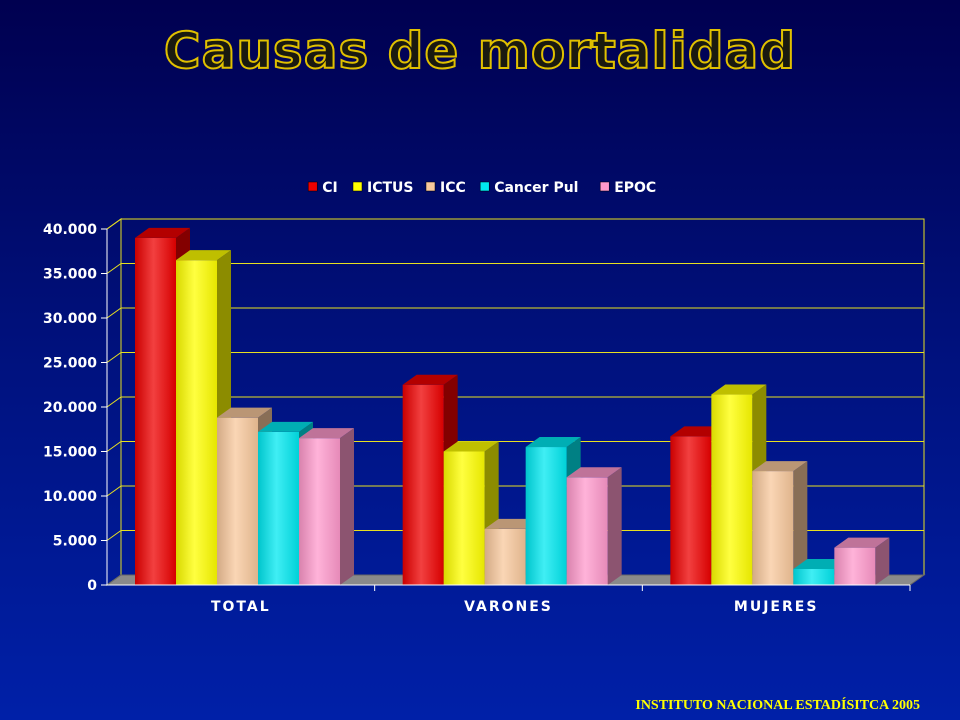 Image resolution: width=960 pixels, height=720 pixels. I want to click on legend-item-ictus: ICTUS, so click(382, 188).